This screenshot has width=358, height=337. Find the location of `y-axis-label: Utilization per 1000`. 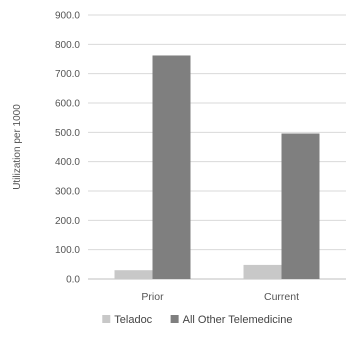

y-axis-label: Utilization per 1000 is located at coordinates (17, 147).